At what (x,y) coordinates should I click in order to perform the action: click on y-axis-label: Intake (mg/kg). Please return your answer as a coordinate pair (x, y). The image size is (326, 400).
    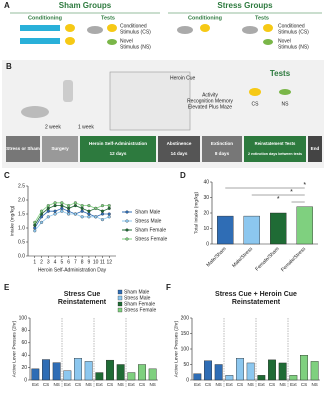
    Looking at the image, I should click on (12, 220).